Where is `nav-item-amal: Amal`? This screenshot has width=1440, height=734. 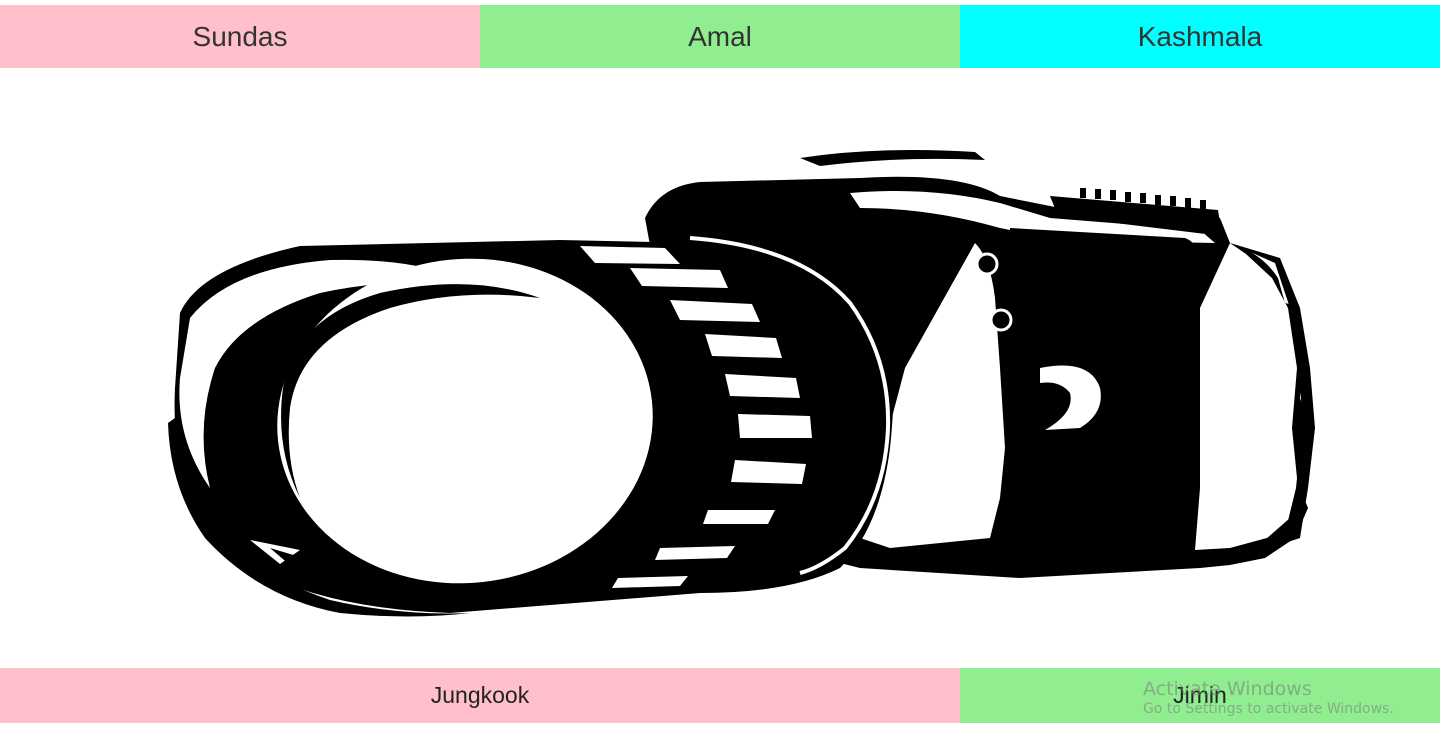 nav-item-amal: Amal is located at coordinates (720, 36).